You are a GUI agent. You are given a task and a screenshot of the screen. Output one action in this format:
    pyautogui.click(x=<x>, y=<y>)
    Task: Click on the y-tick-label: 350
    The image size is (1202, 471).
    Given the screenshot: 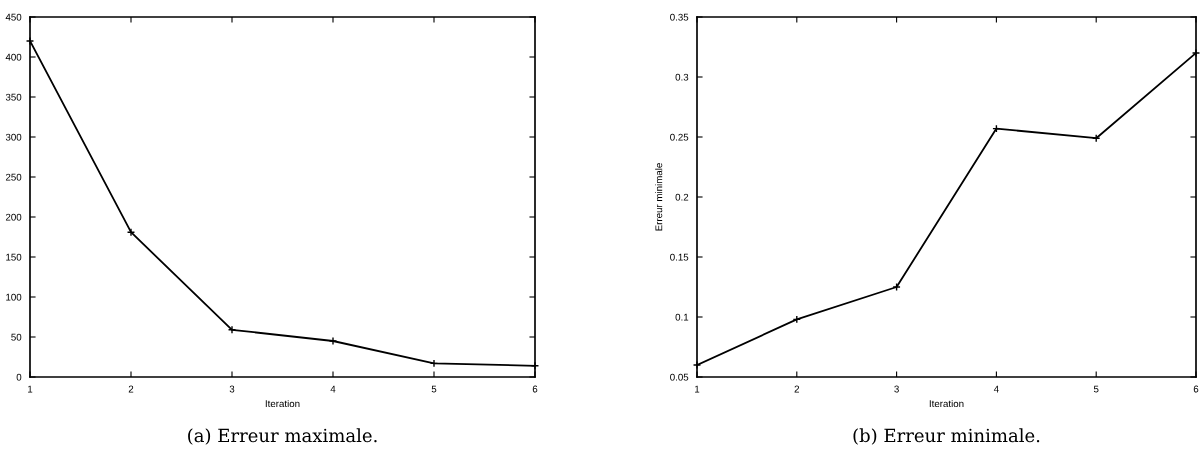 What is the action you would take?
    pyautogui.click(x=13, y=97)
    